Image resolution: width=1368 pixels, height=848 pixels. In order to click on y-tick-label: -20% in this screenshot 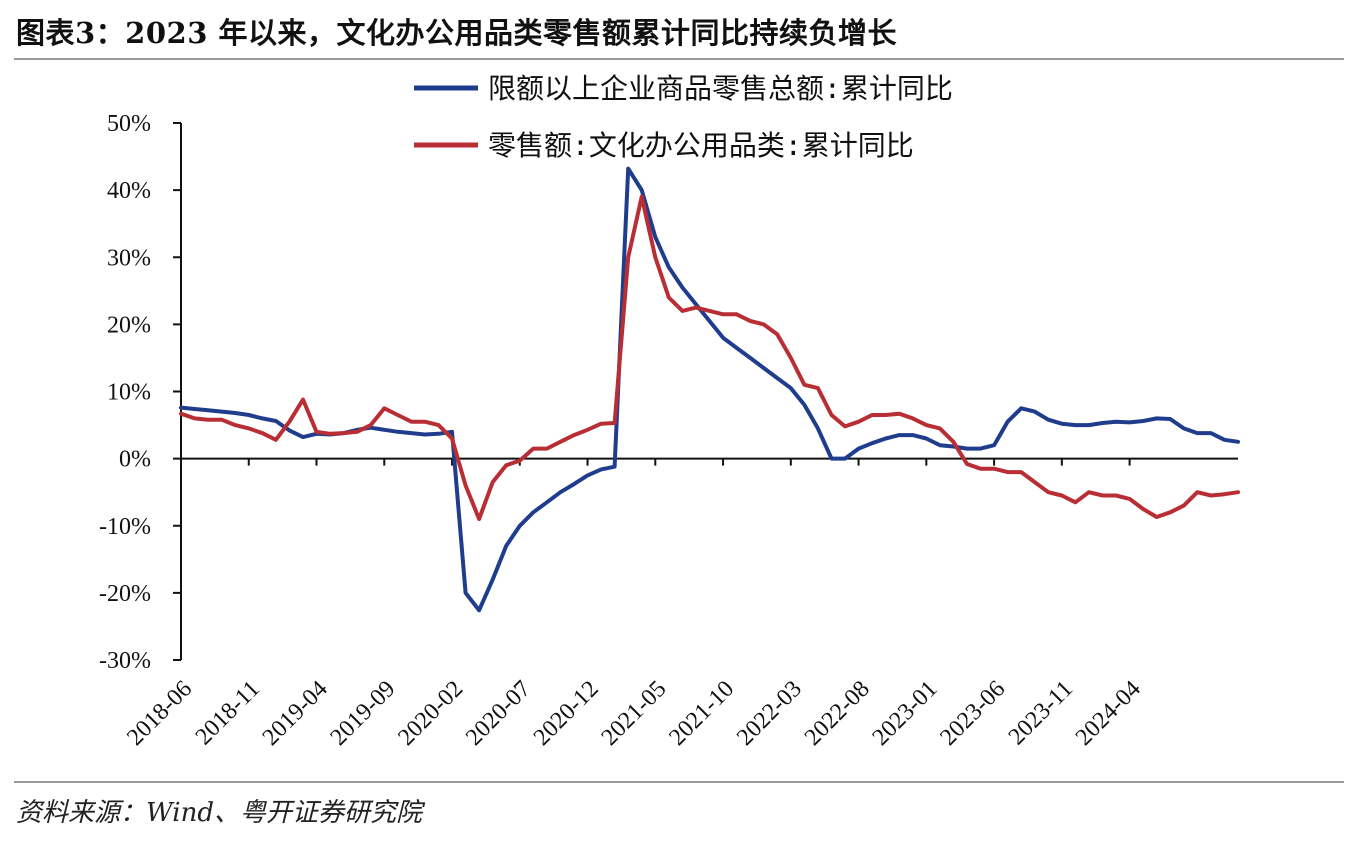, I will do `click(125, 594)`.